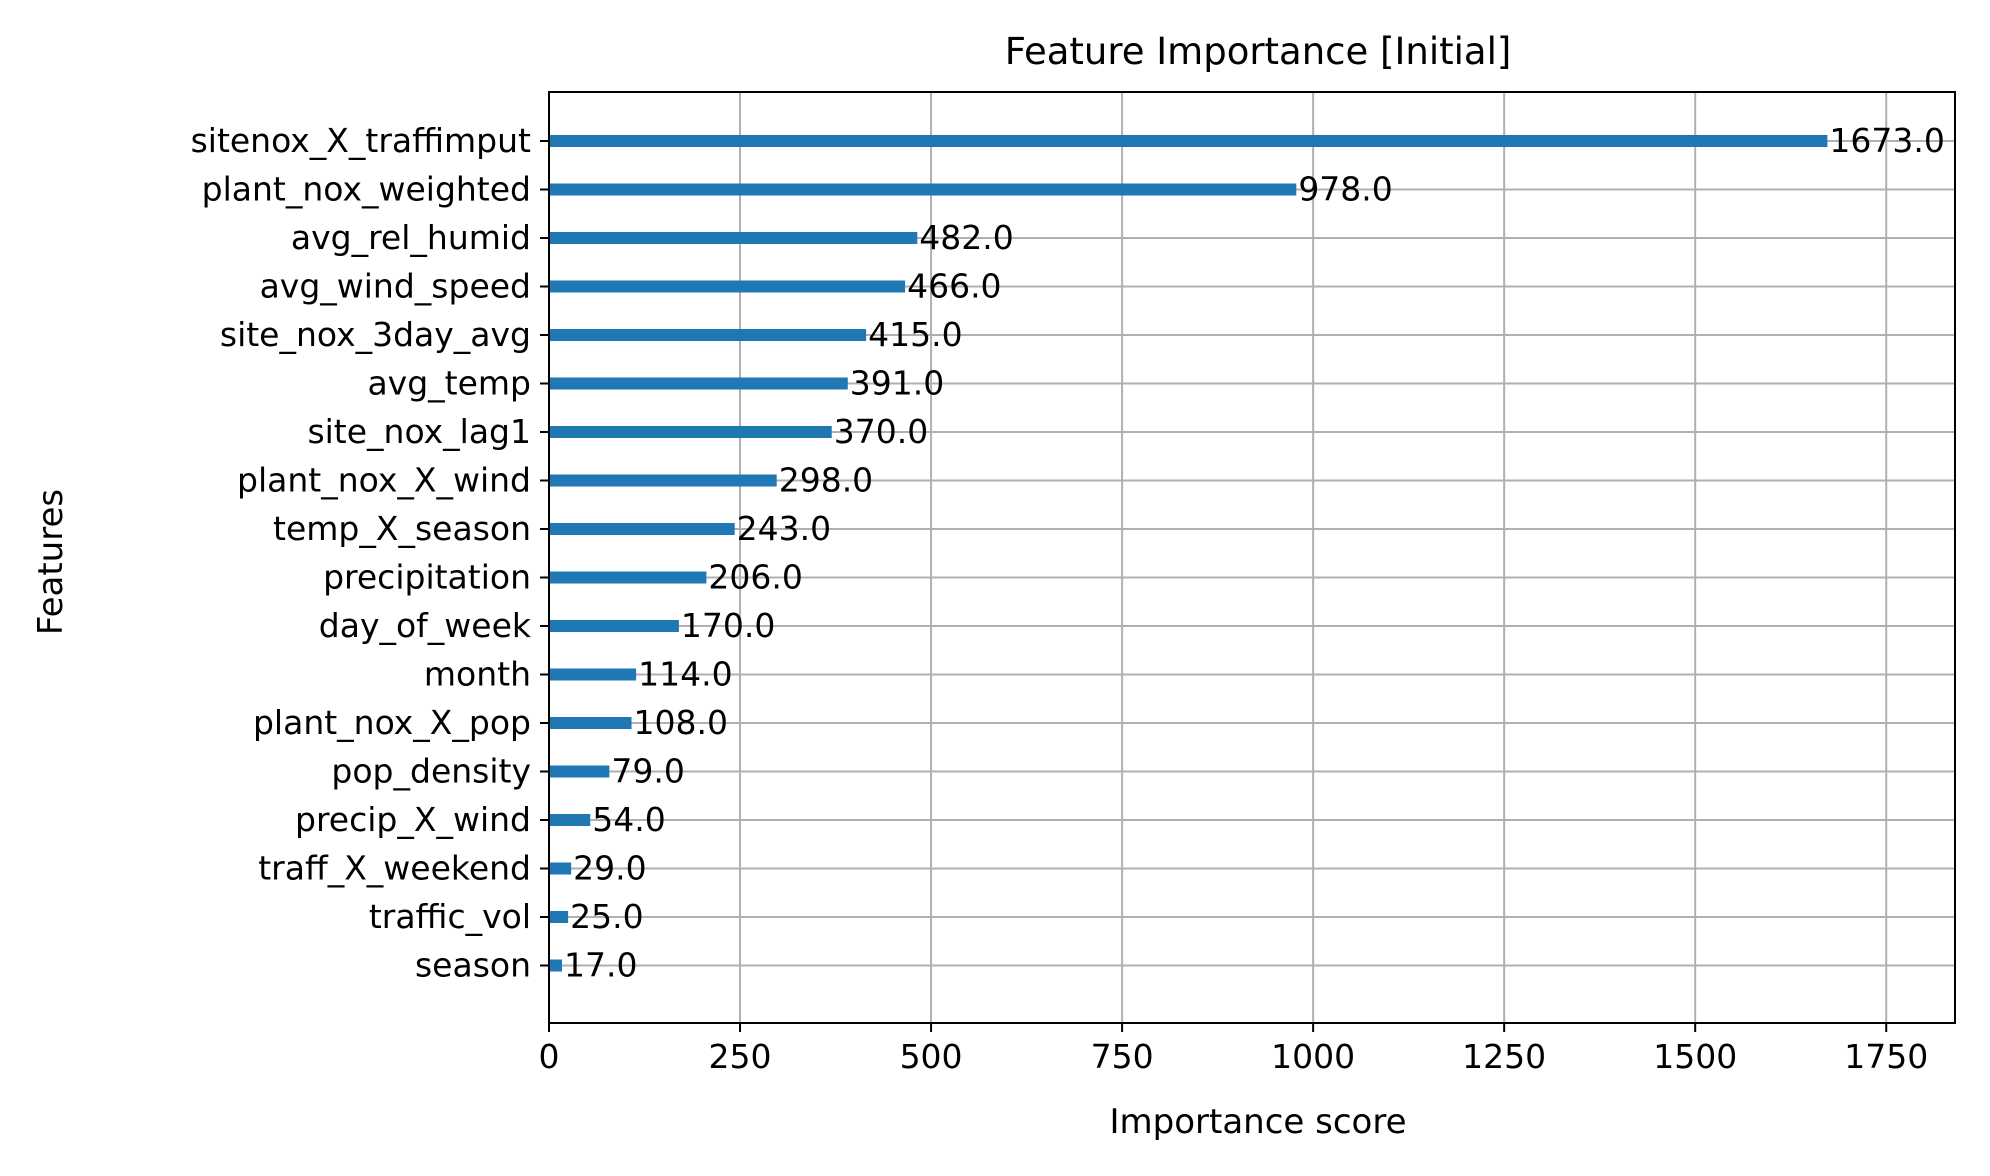  Describe the element at coordinates (1122, 1056) in the screenshot. I see `x-tick-label: 750` at that location.